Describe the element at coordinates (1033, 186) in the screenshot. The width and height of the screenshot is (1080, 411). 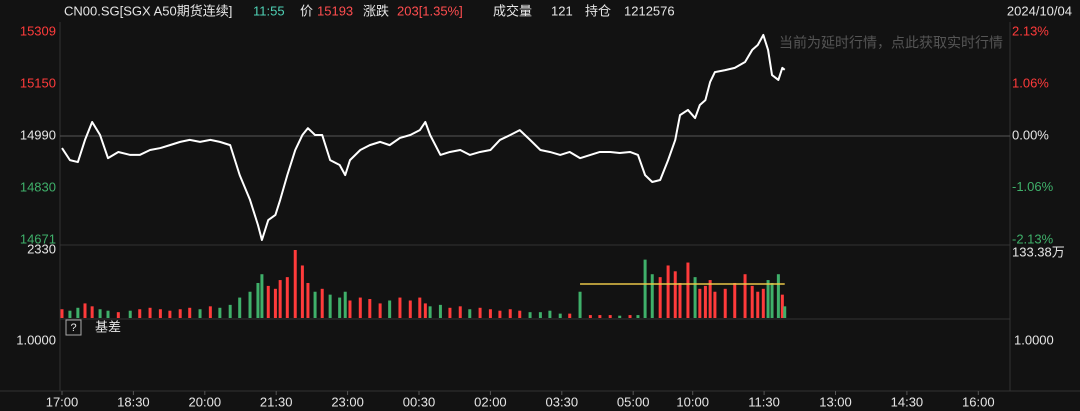
I see `y2-tick-label: -1.06%` at that location.